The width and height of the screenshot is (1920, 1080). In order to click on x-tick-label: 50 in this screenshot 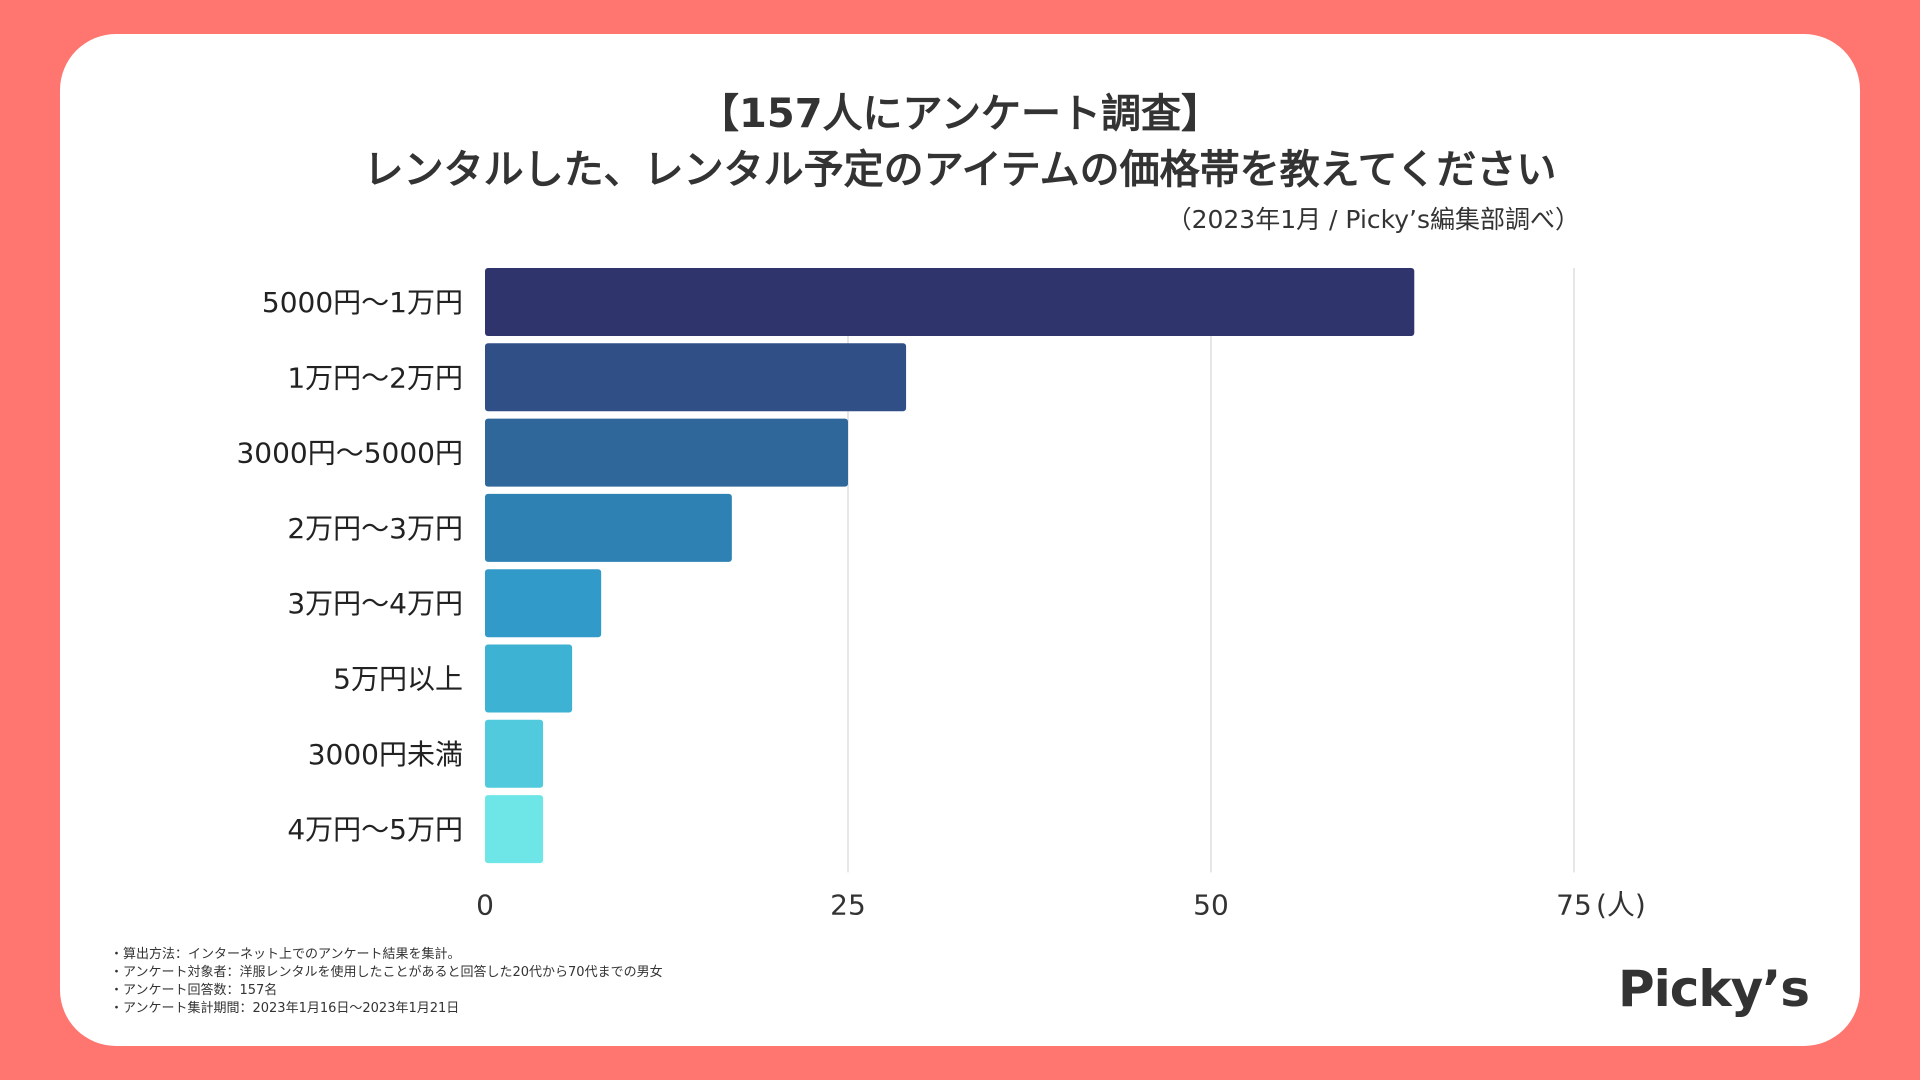, I will do `click(1211, 904)`.